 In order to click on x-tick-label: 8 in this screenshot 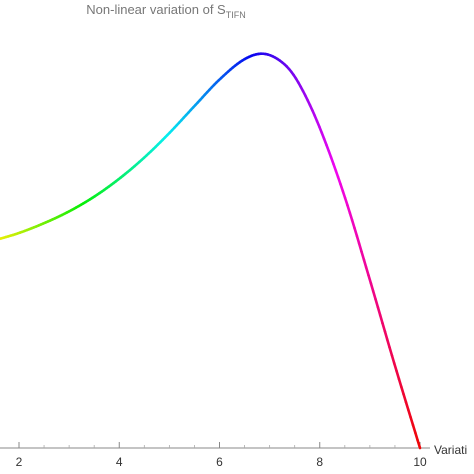, I will do `click(319, 462)`.